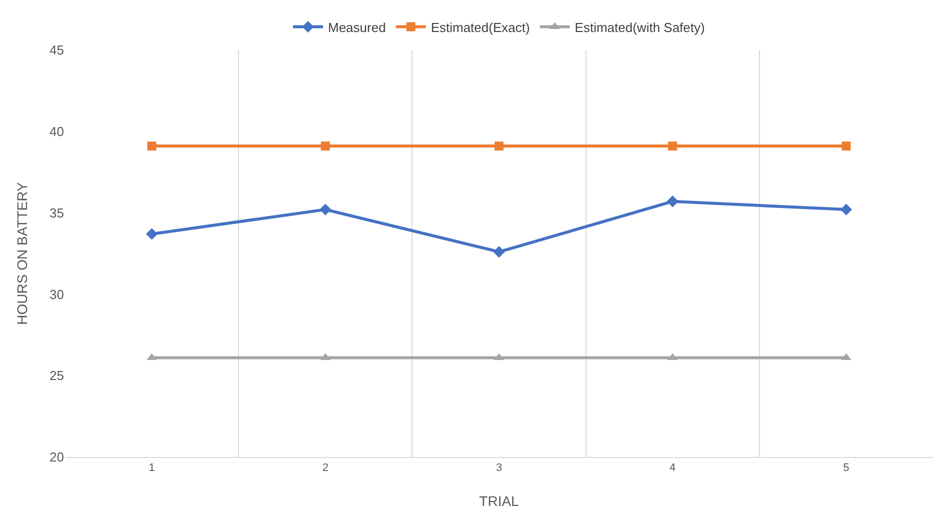 This screenshot has width=933, height=509. What do you see at coordinates (499, 501) in the screenshot?
I see `x-axis-title: TRIAL` at bounding box center [499, 501].